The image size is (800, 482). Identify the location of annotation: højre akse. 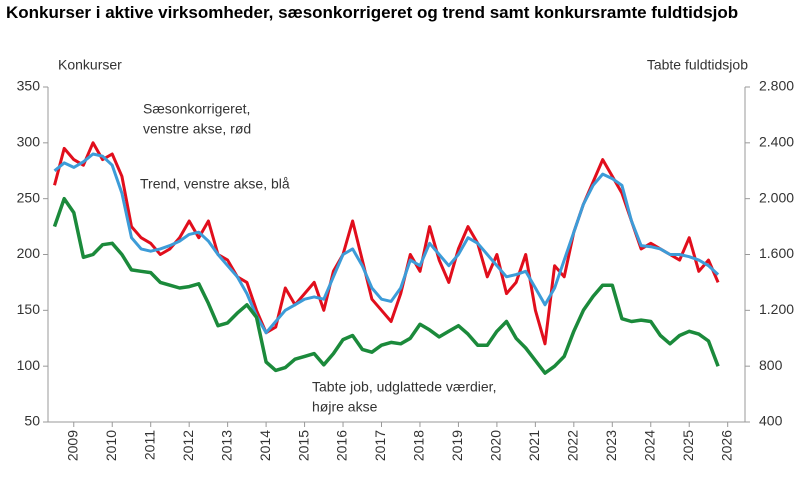
(345, 407).